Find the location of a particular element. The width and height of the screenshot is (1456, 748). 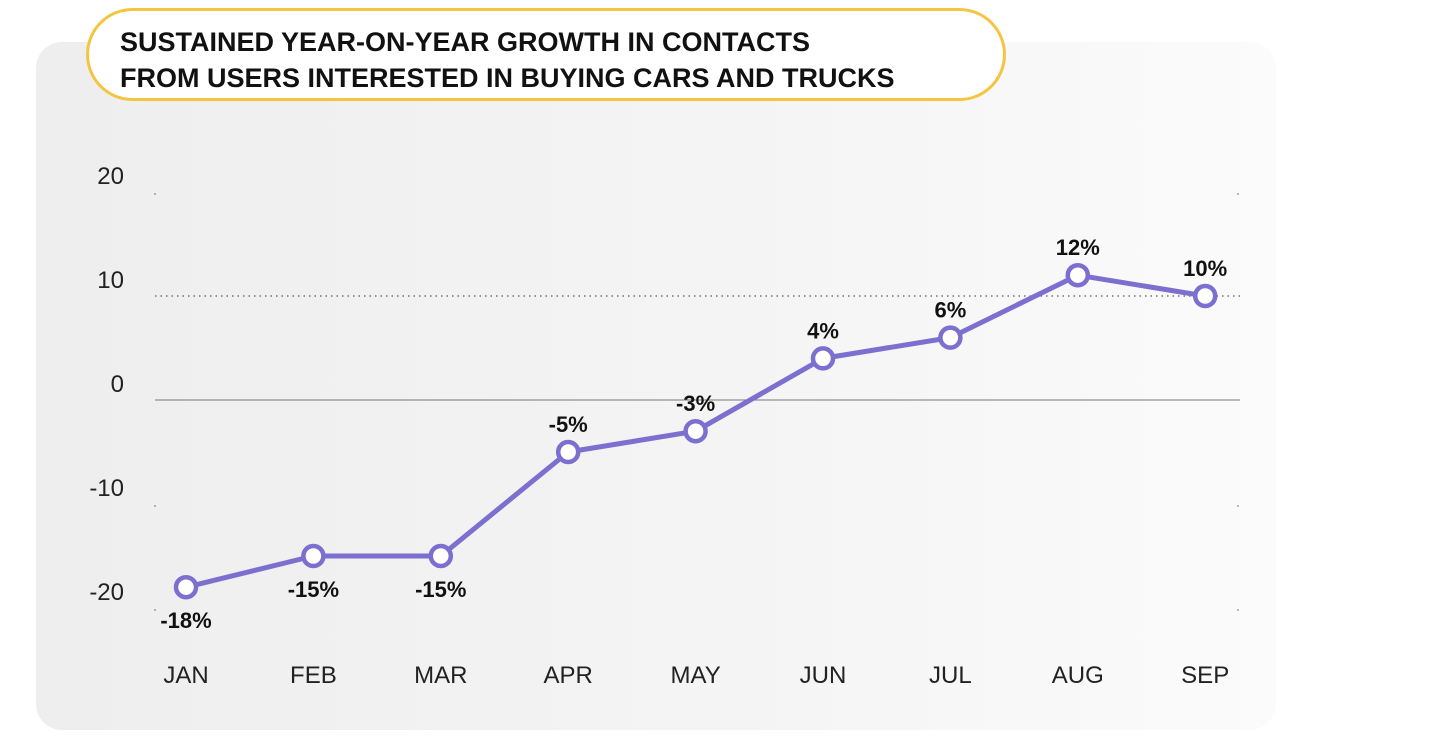

data-label: 12% is located at coordinates (1078, 247).